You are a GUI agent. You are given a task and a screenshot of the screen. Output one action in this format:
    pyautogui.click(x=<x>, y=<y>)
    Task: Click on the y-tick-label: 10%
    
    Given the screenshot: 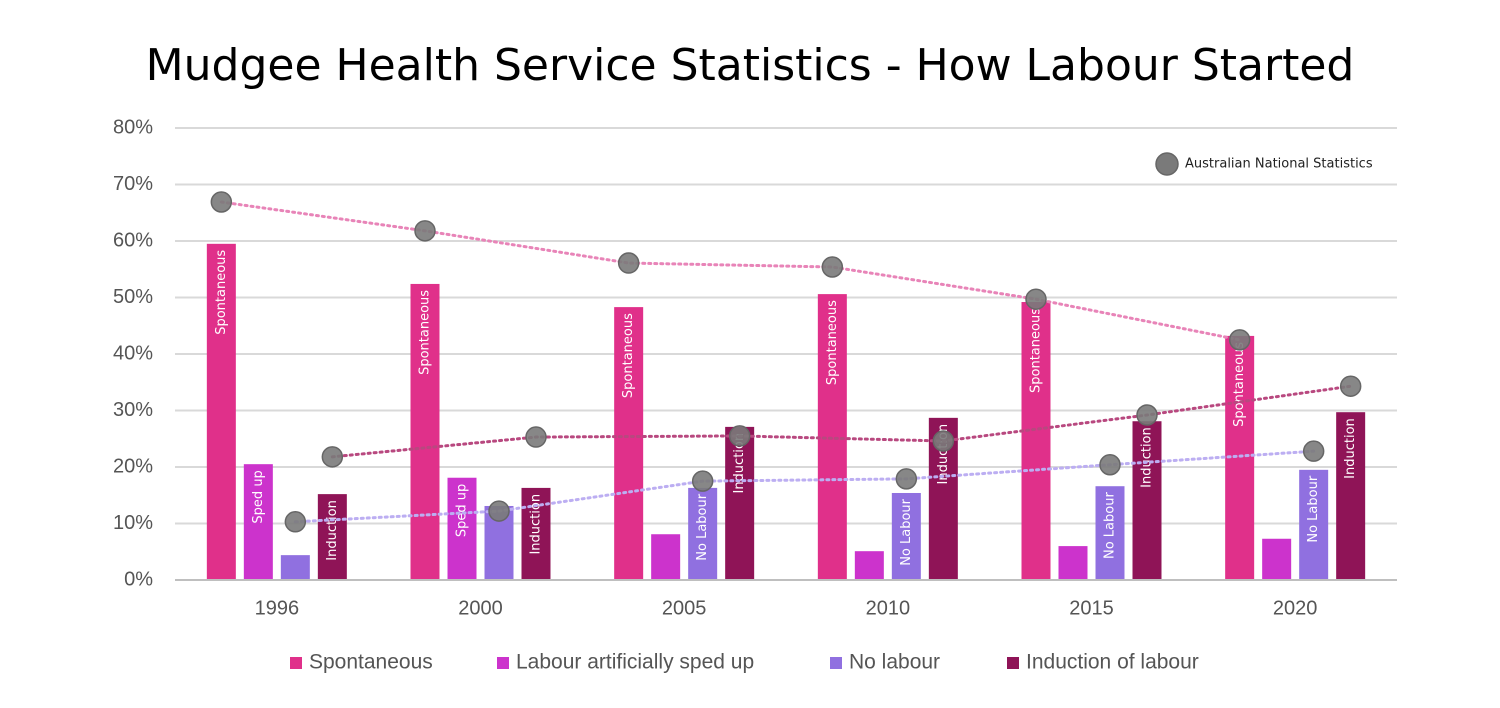 What is the action you would take?
    pyautogui.click(x=133, y=523)
    